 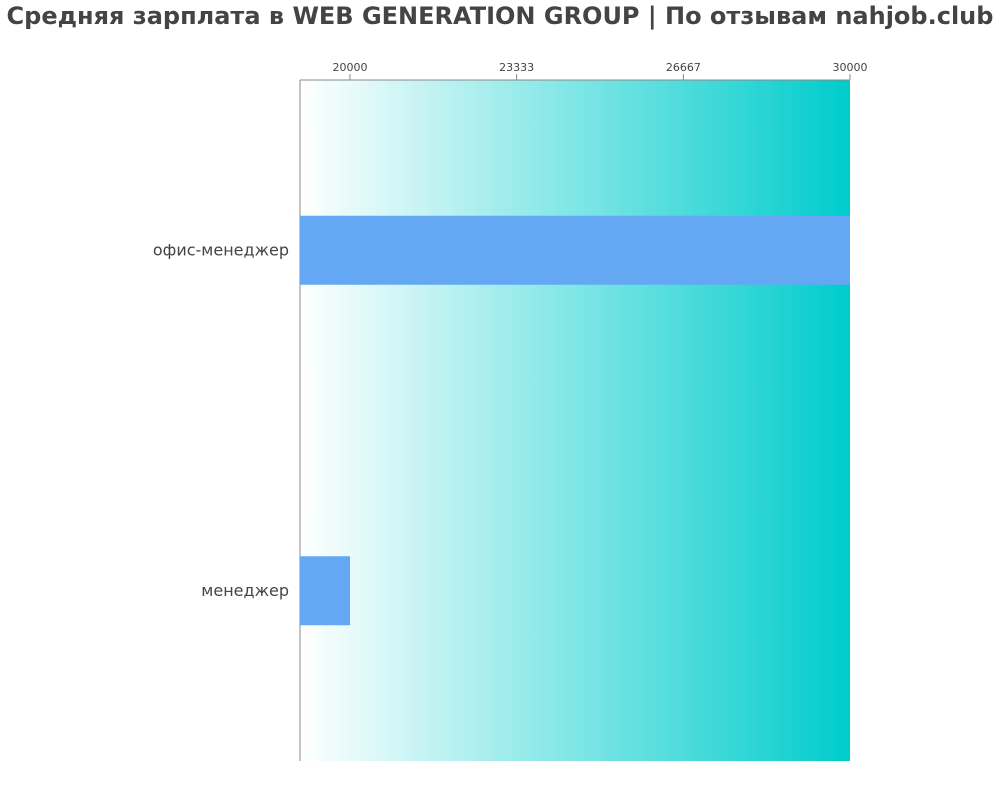 What do you see at coordinates (850, 67) in the screenshot?
I see `x-tick-label: 30000` at bounding box center [850, 67].